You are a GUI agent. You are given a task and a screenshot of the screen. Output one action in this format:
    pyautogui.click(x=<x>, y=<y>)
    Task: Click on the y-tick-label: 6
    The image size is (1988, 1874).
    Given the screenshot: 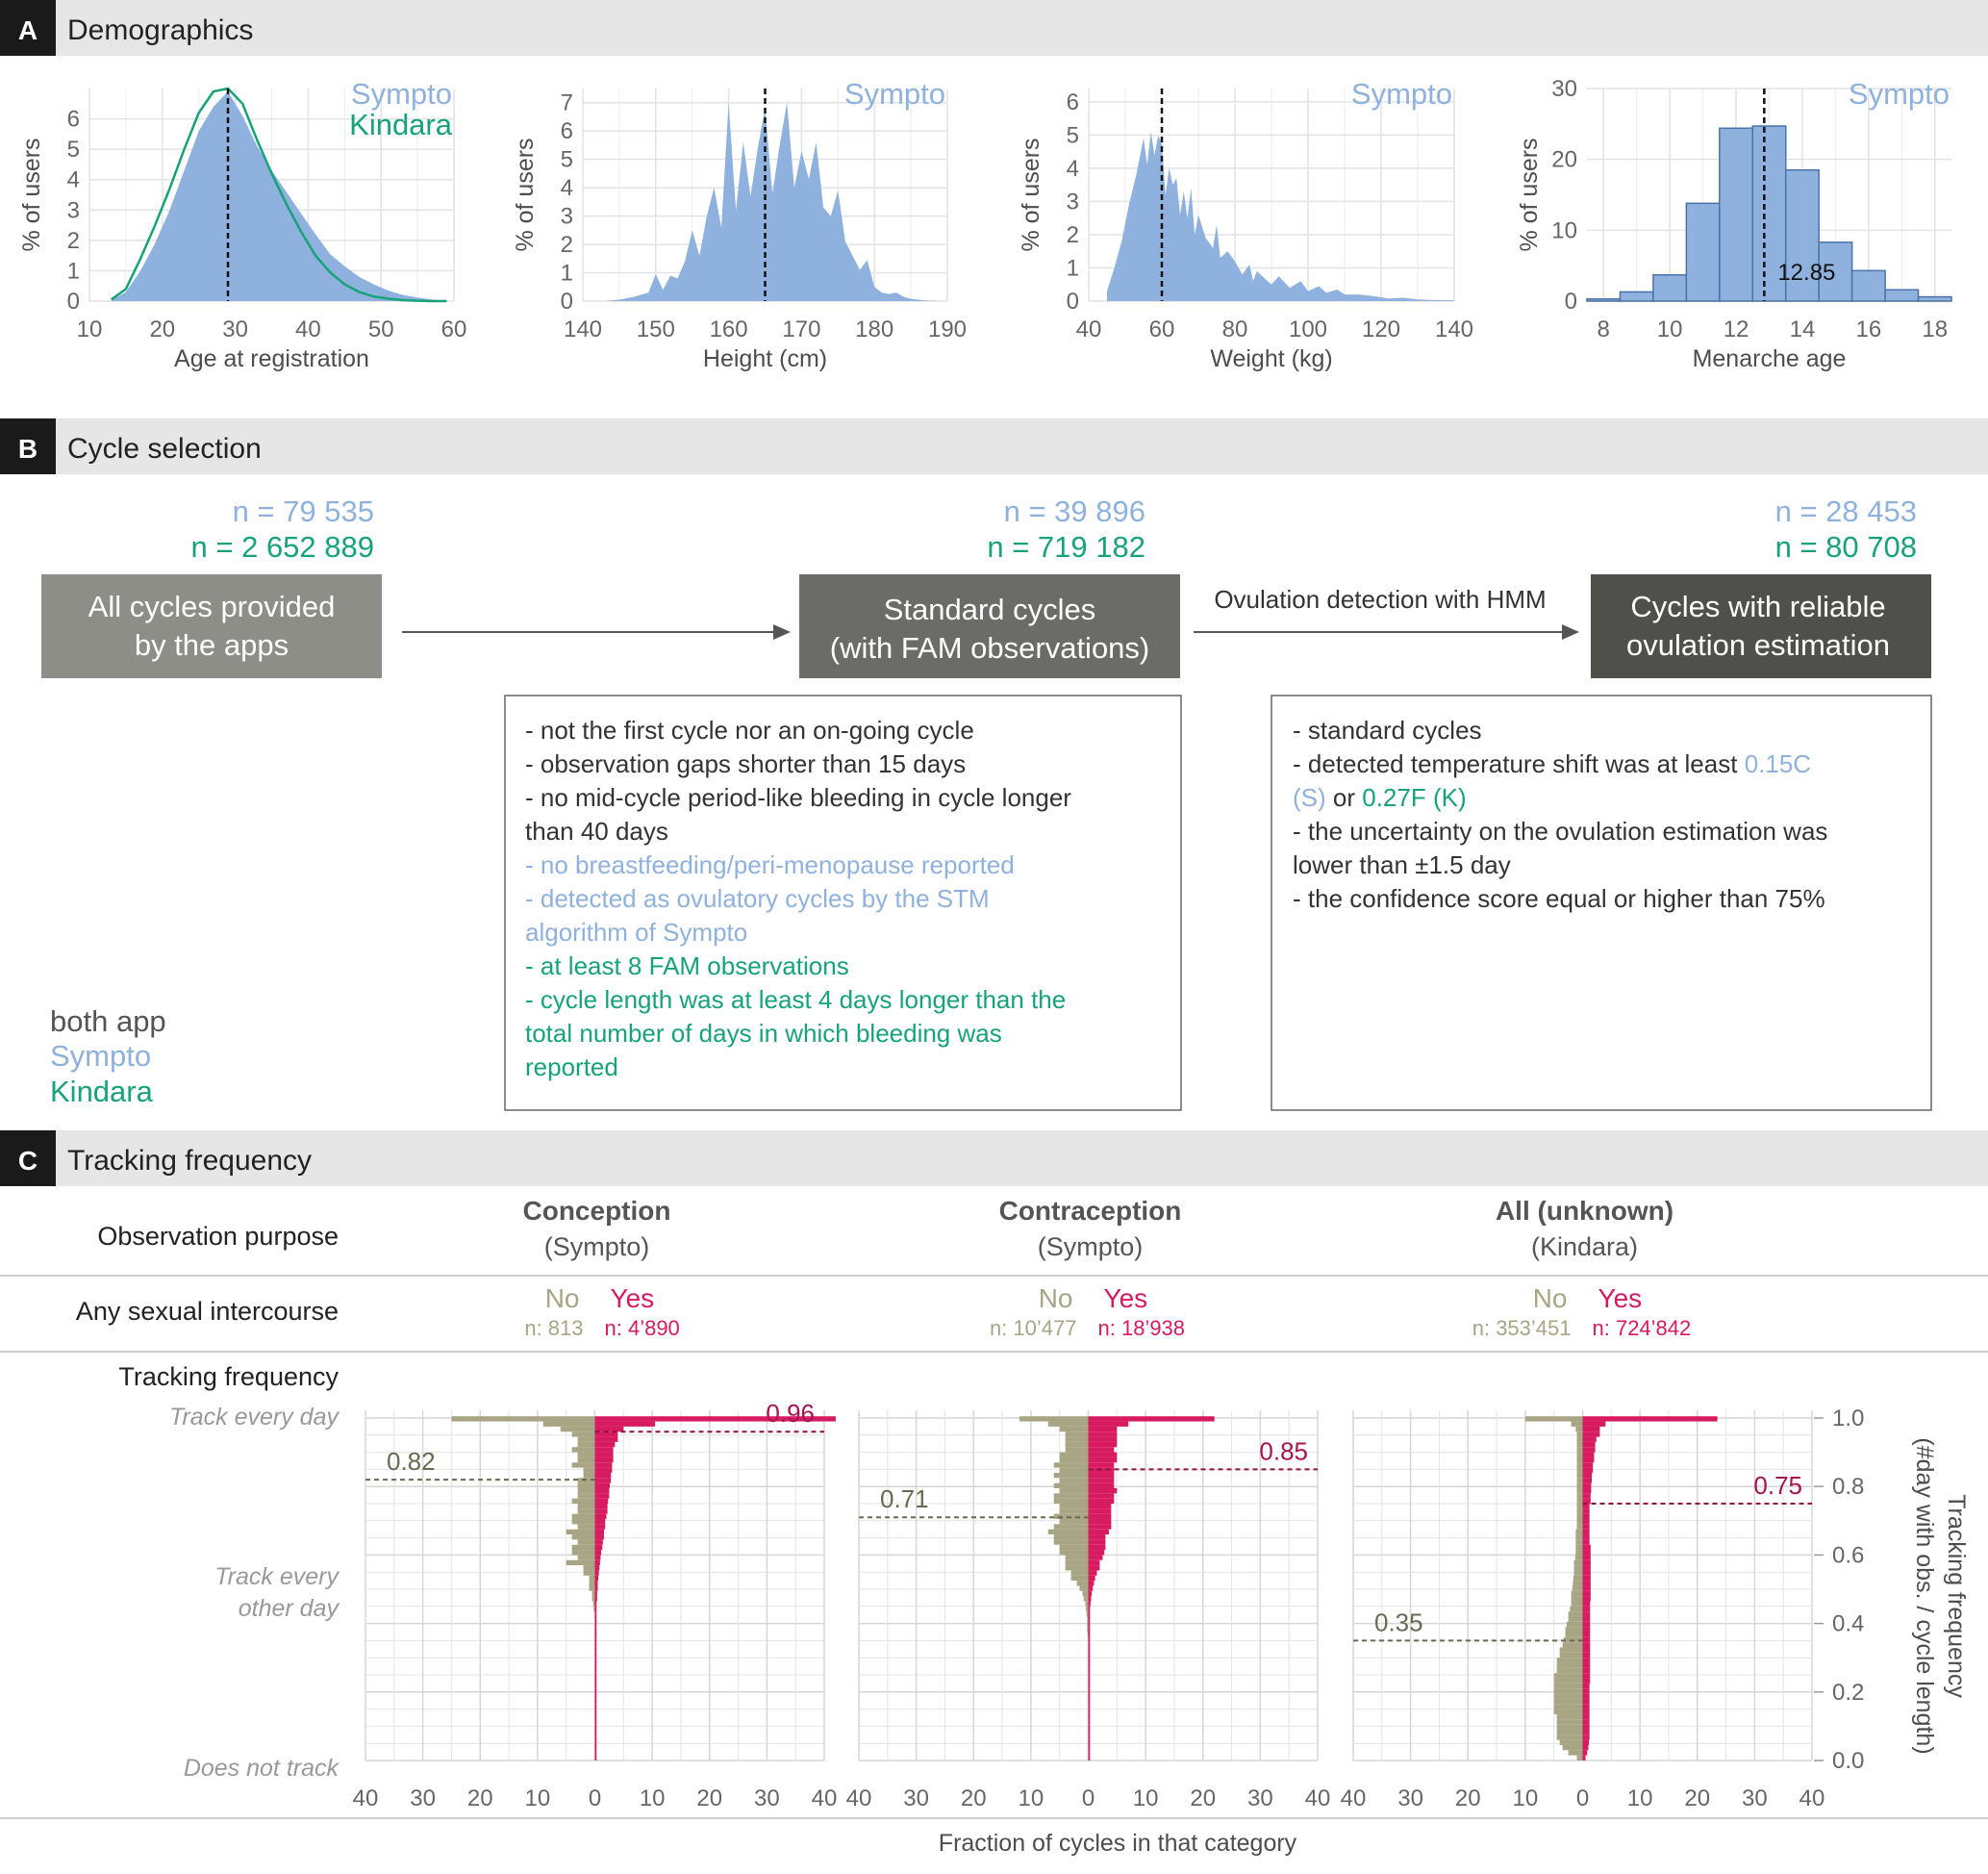 What is the action you would take?
    pyautogui.click(x=73, y=120)
    